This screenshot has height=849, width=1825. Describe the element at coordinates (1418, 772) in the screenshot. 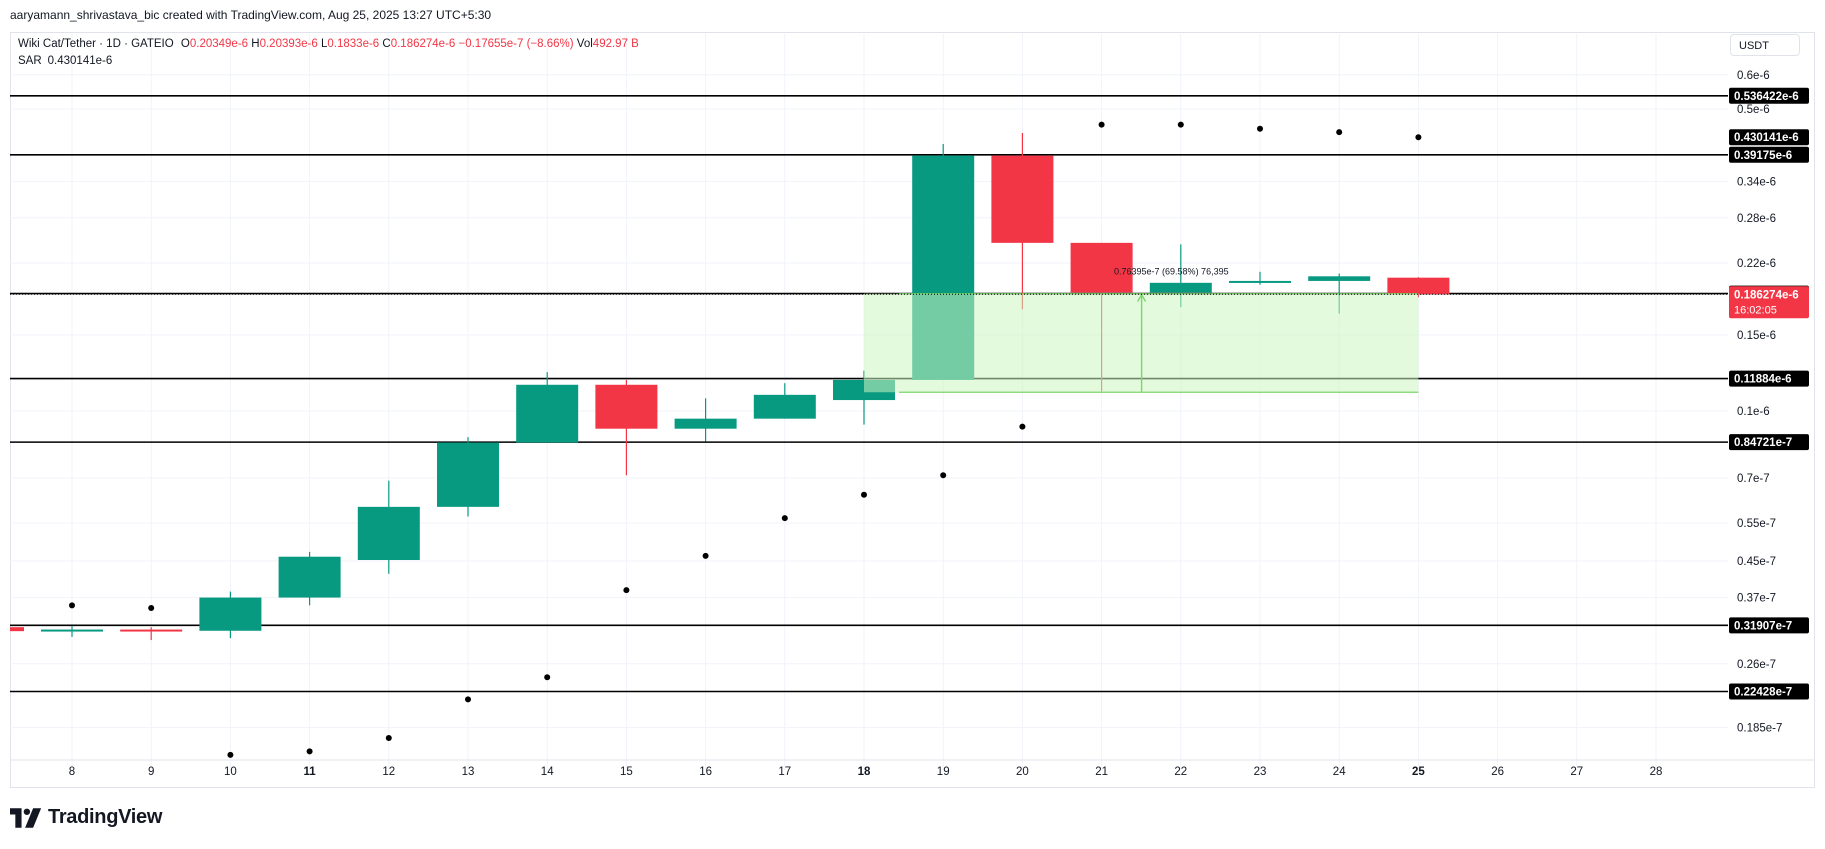

I see `x-tick-label: 25` at that location.